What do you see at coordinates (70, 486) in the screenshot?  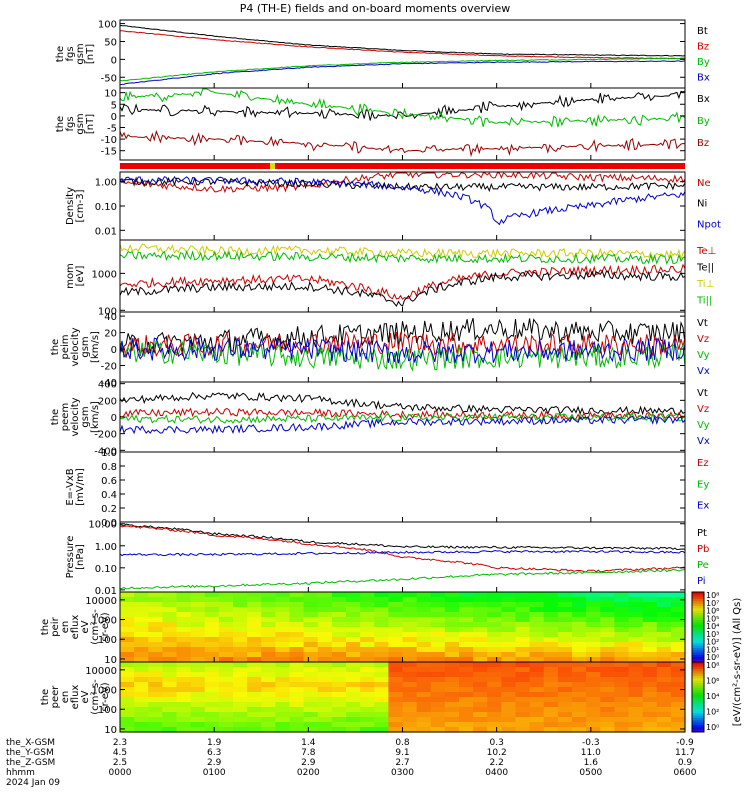 I see `ylabel-efield: E=-VxB` at bounding box center [70, 486].